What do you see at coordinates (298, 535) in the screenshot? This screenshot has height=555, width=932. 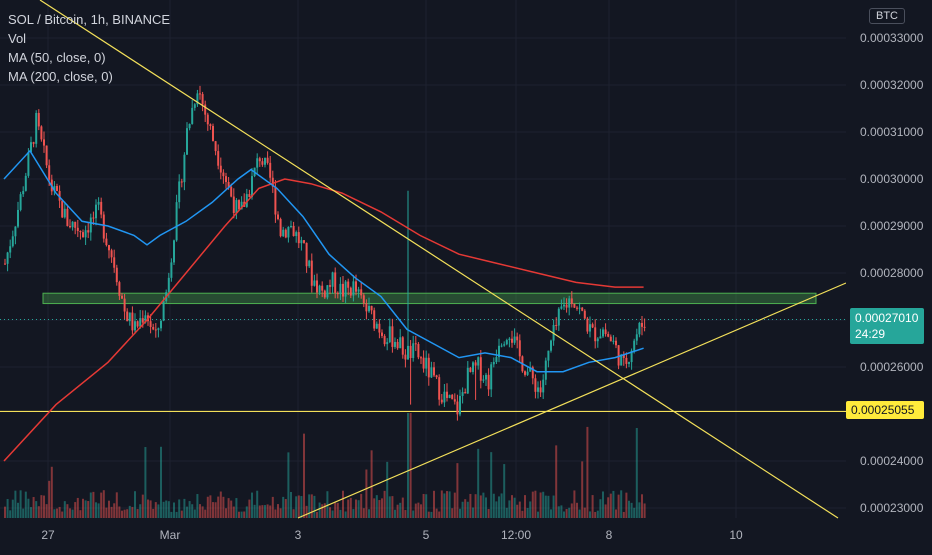 I see `x-tick-label: 3` at bounding box center [298, 535].